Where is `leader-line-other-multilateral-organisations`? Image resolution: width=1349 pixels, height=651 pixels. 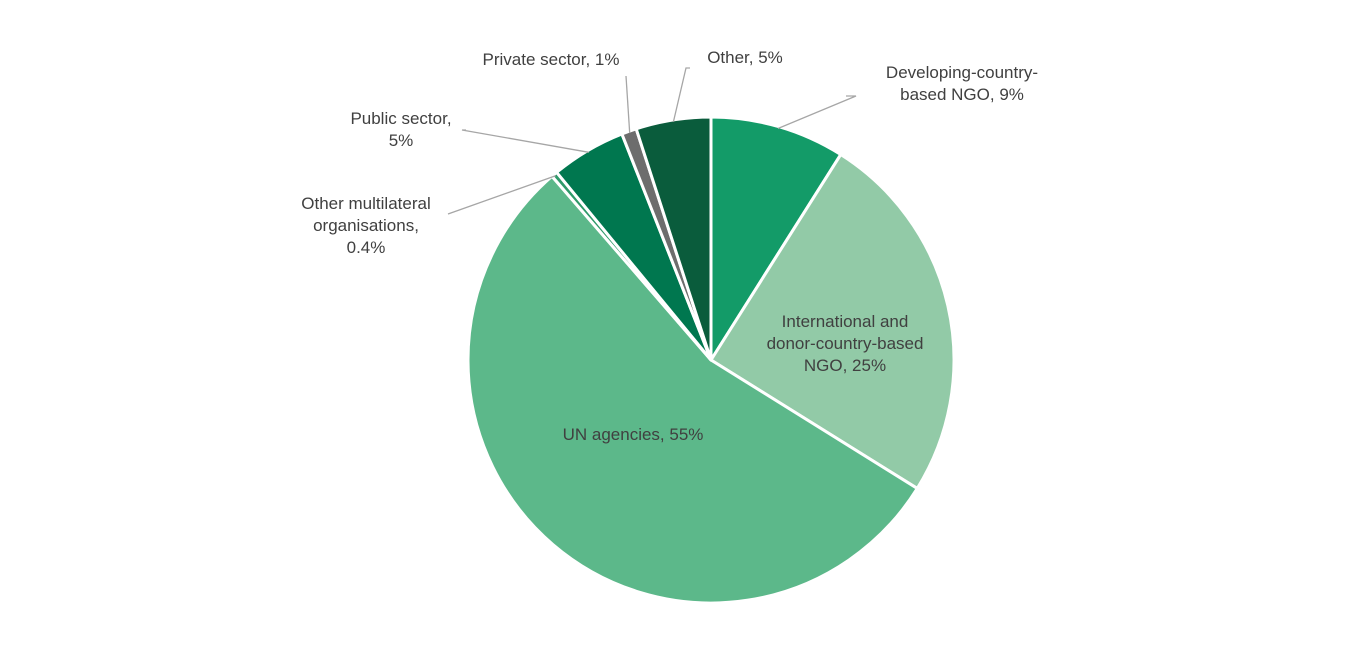
leader-line-other-multilateral-organisations is located at coordinates (501, 195).